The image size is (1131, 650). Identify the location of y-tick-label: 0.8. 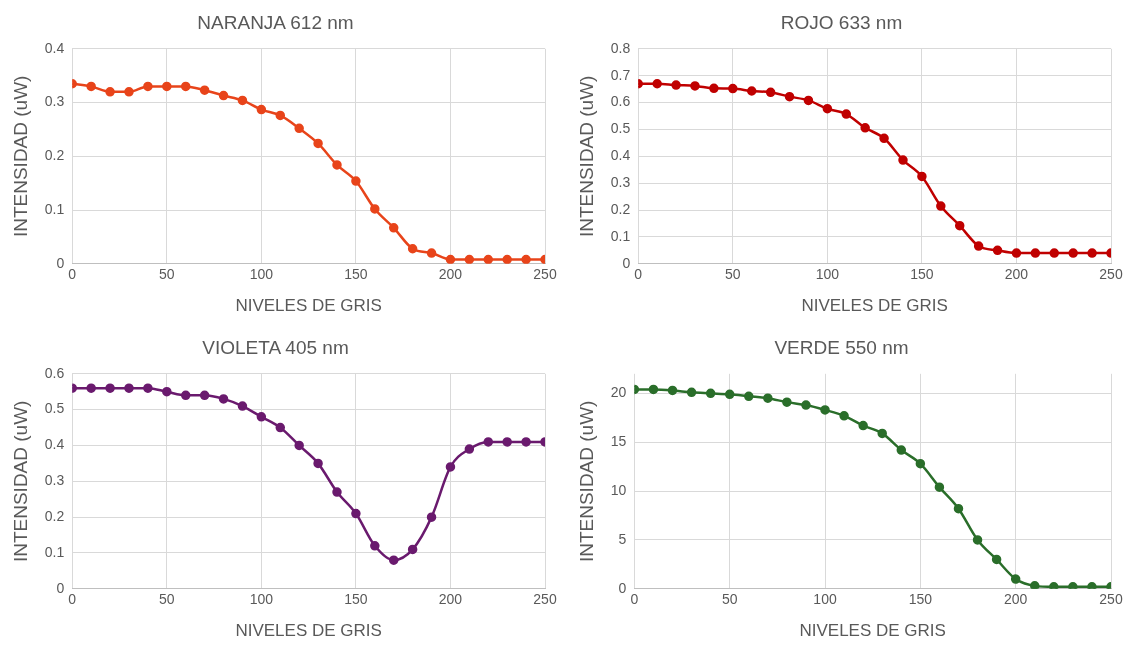
(620, 47).